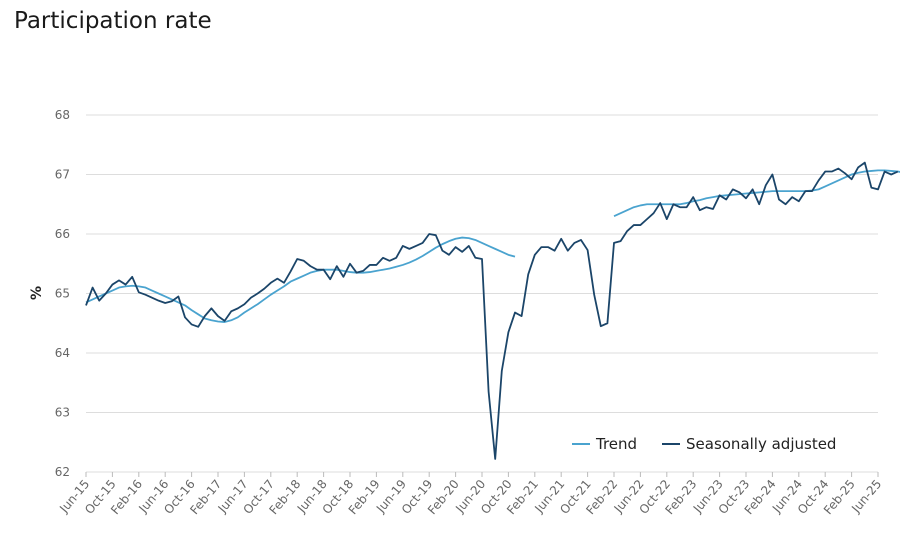 Image resolution: width=900 pixels, height=538 pixels. What do you see at coordinates (113, 21) in the screenshot?
I see `page-title: Participation rate` at bounding box center [113, 21].